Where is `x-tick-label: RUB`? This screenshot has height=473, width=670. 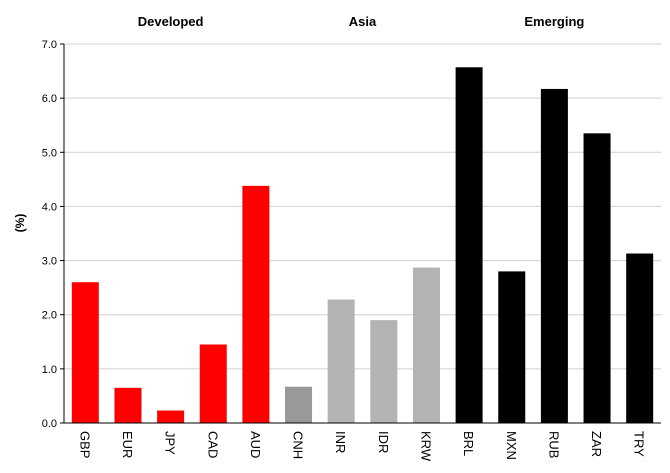
x-tick-label: RUB is located at coordinates (553, 444).